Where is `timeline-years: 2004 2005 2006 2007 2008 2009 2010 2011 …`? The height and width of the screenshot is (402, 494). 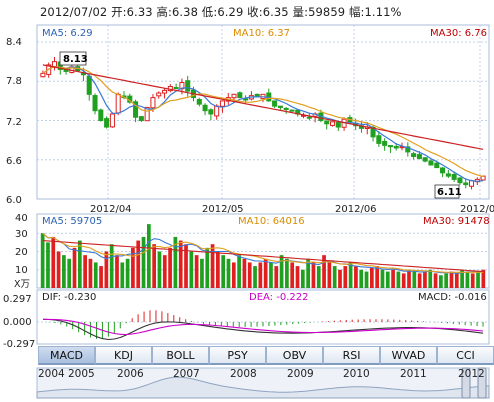 timeline-years: 2004 2005 2006 2007 2008 2009 2010 2011 … is located at coordinates (247, 374).